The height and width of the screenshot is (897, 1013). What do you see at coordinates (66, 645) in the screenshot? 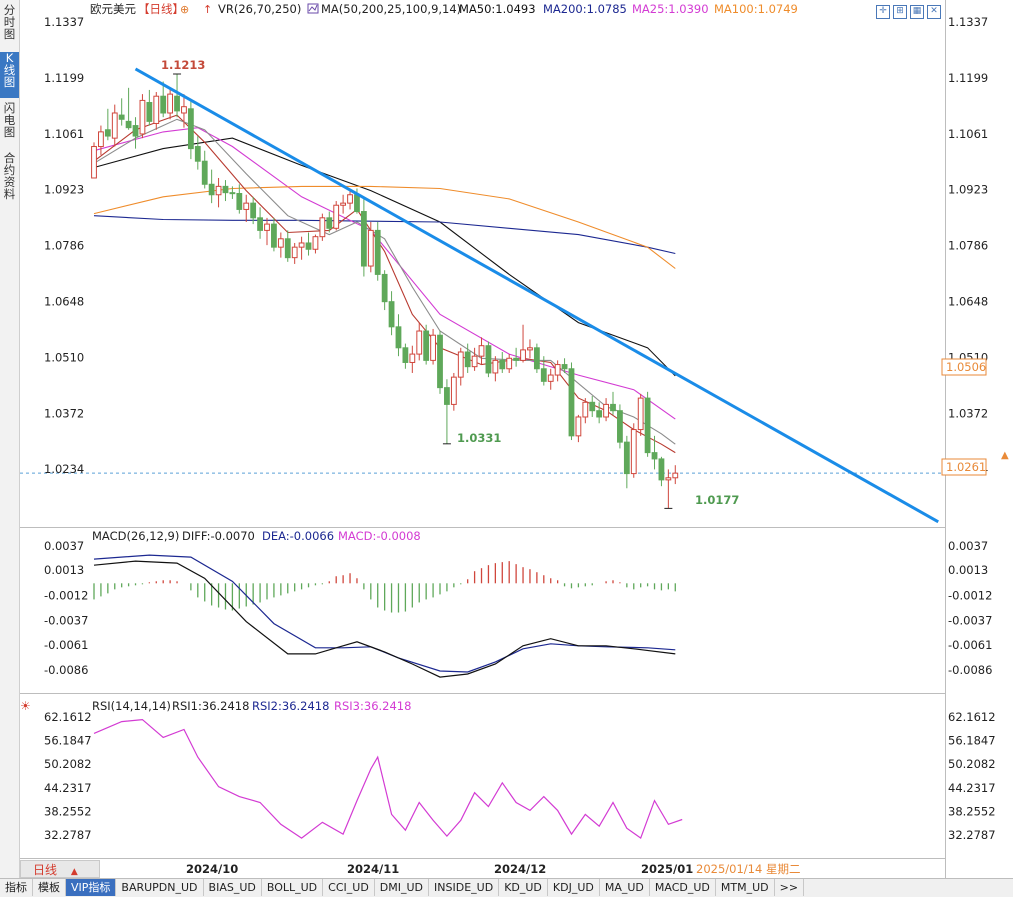
I see `macd-tick-left: -0.0061` at bounding box center [66, 645].